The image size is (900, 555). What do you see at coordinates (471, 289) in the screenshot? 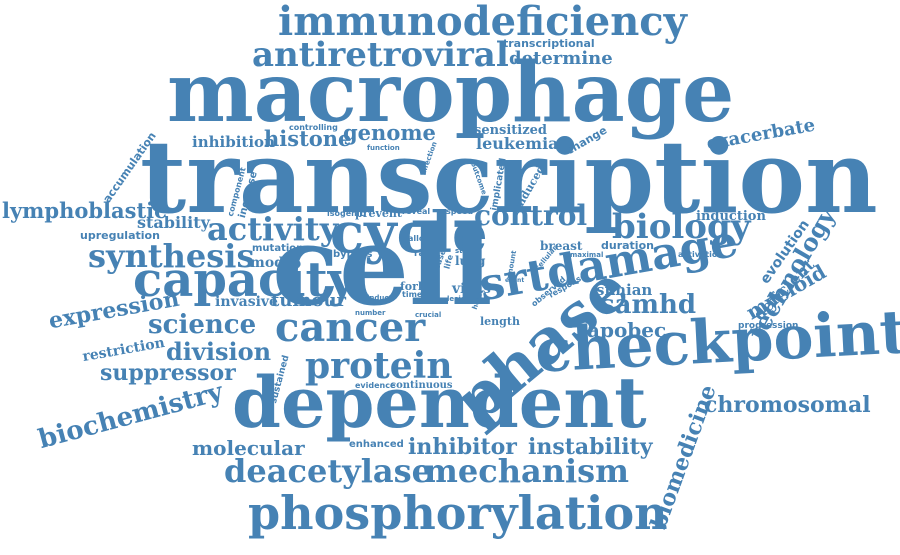
I see `word: virus` at bounding box center [471, 289].